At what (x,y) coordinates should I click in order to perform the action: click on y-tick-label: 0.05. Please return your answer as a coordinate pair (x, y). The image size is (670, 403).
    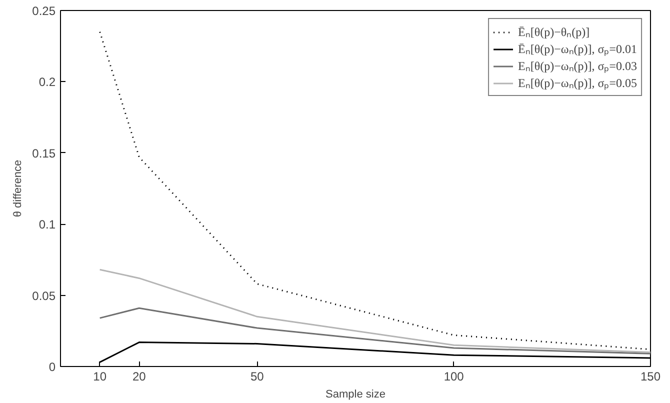
    Looking at the image, I should click on (44, 295).